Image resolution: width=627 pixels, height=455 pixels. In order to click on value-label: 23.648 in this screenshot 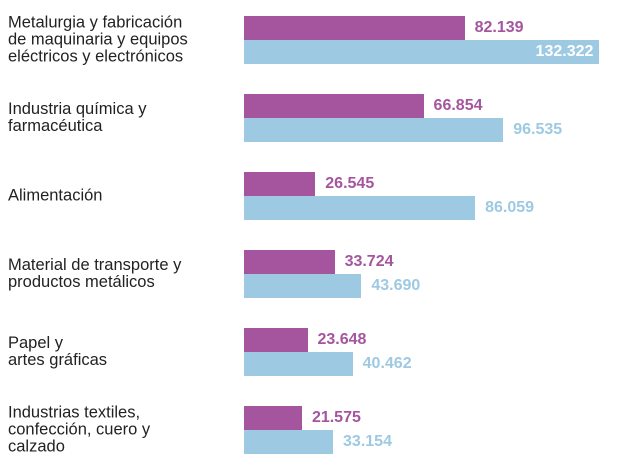, I will do `click(342, 339)`.